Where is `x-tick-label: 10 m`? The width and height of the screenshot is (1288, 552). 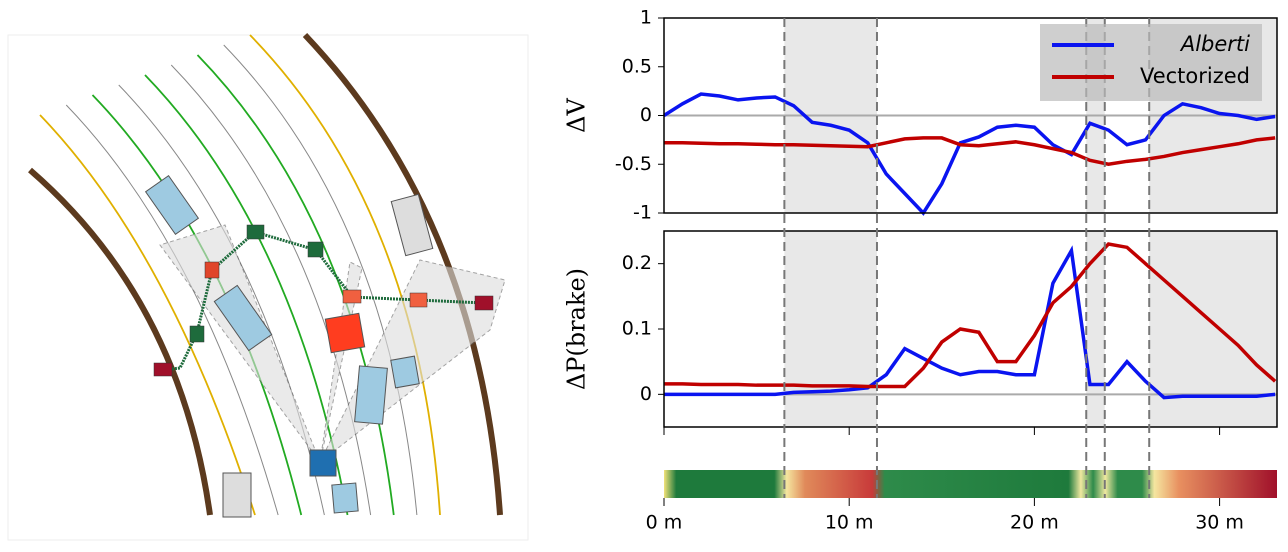
x-tick-label: 10 m is located at coordinates (849, 523).